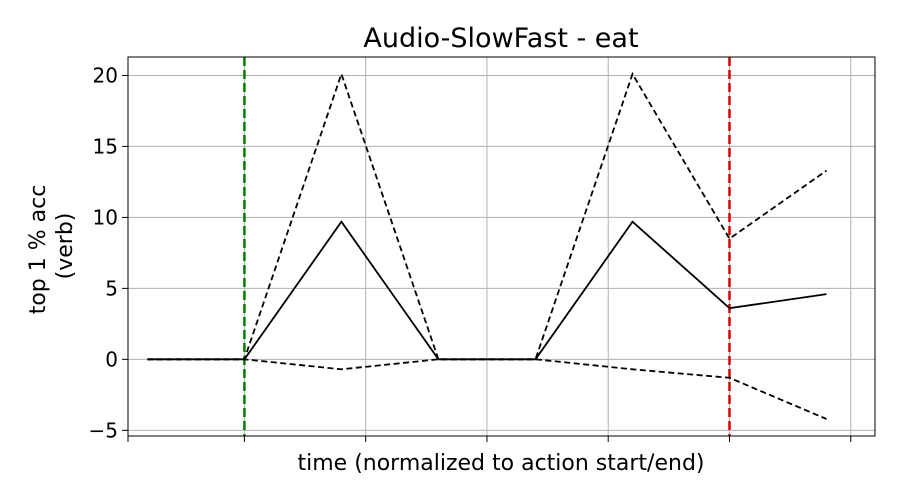 The height and width of the screenshot is (500, 900). I want to click on chart-title: Audio-SlowFast - eat, so click(500, 38).